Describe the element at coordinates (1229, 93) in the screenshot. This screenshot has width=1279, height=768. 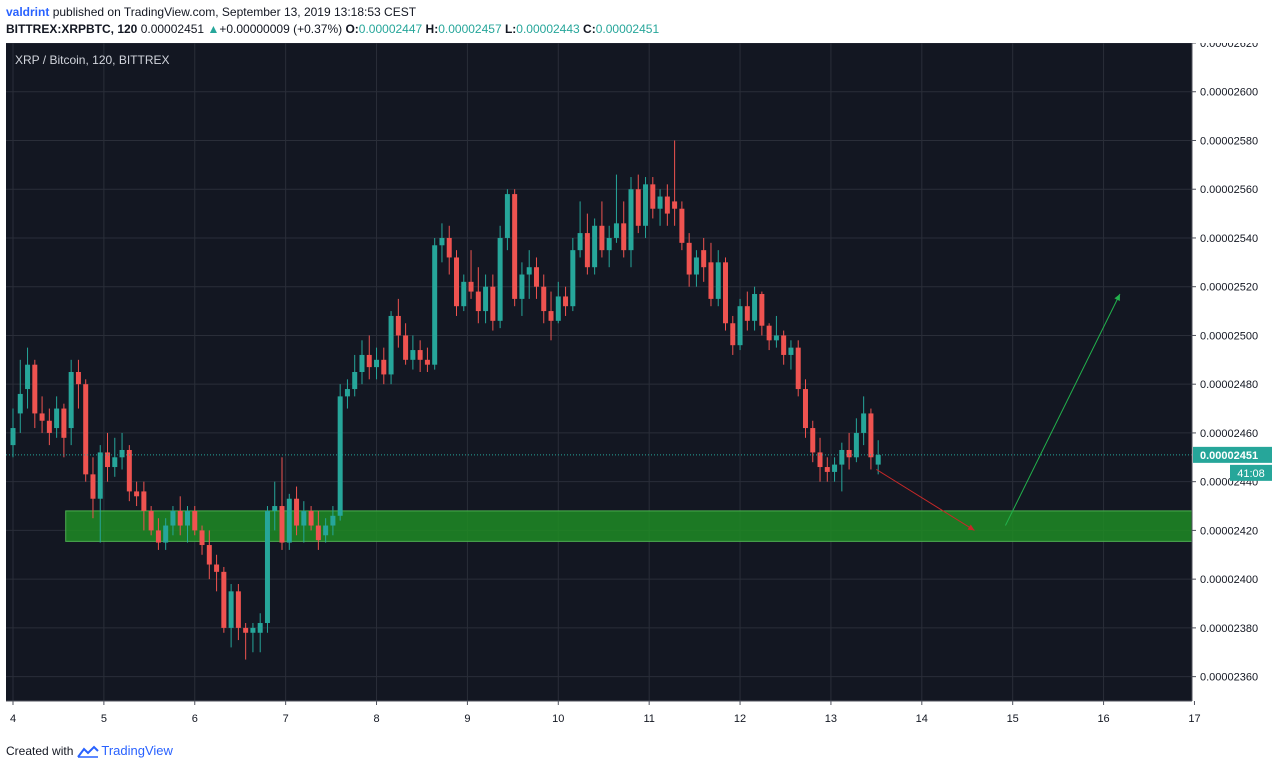
I see `y-tick-label: 0.00002600` at that location.